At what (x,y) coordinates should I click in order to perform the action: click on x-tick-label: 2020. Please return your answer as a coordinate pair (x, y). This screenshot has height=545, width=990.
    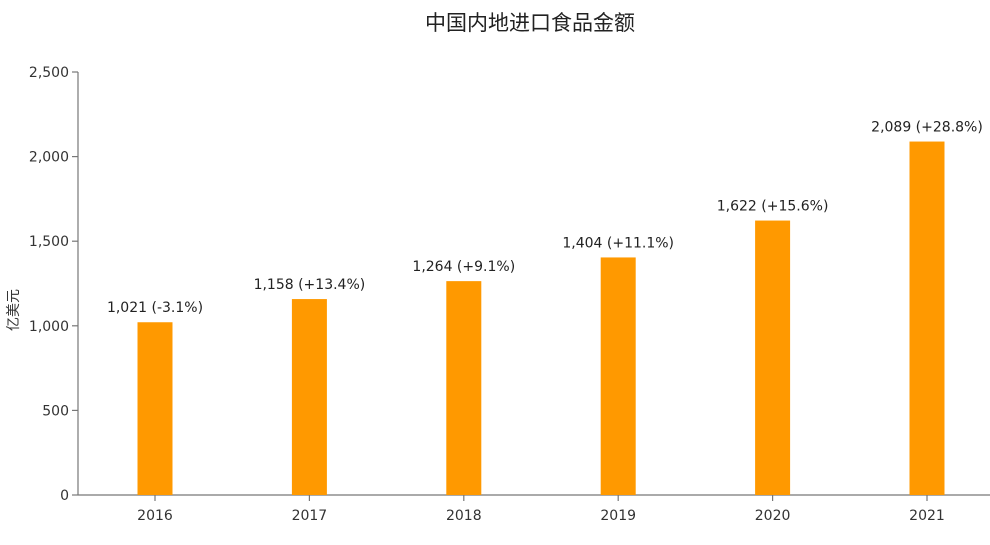
    Looking at the image, I should click on (773, 516).